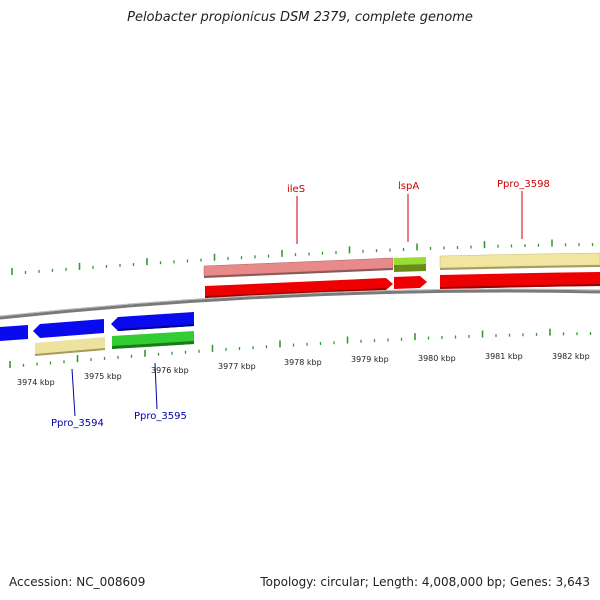 Image resolution: width=600 pixels, height=600 pixels. I want to click on tick-label-3981: 3981 kbp, so click(504, 356).